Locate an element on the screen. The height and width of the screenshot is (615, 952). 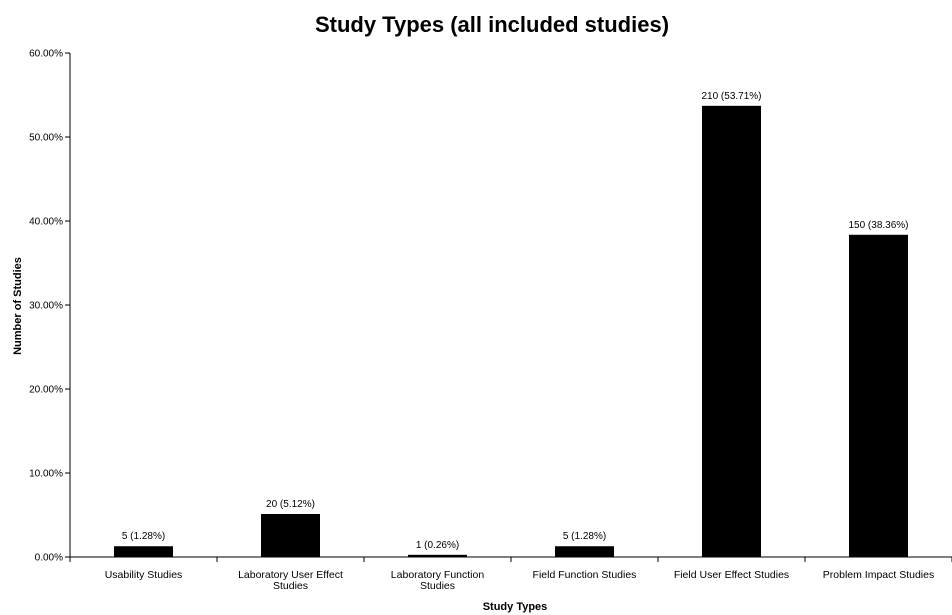
category-label: Problem Impact Studies is located at coordinates (878, 575).